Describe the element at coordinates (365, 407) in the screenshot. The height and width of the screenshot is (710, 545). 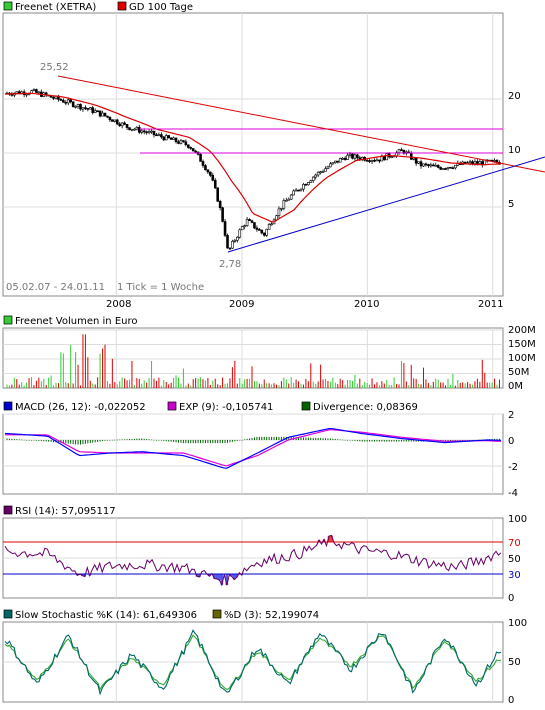
I see `legend-label-divergence: Divergence: 0,08369` at that location.